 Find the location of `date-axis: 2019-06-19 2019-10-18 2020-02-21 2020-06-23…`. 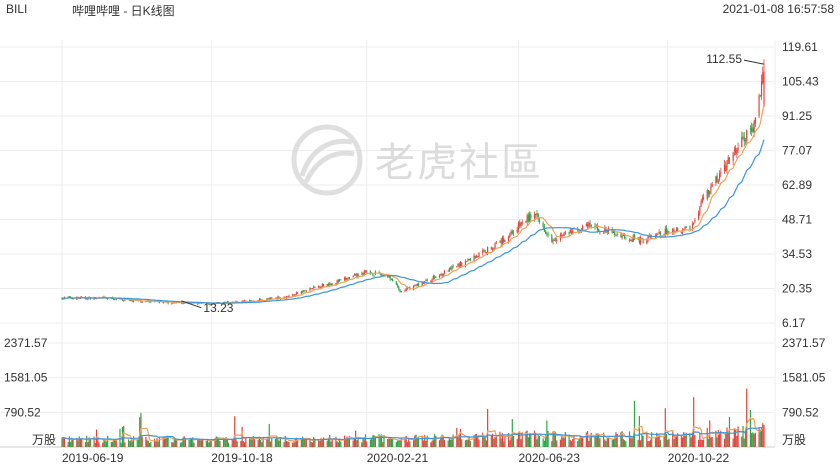

date-axis: 2019-06-19 2019-10-18 2020-02-21 2020-06-23… is located at coordinates (395, 458).